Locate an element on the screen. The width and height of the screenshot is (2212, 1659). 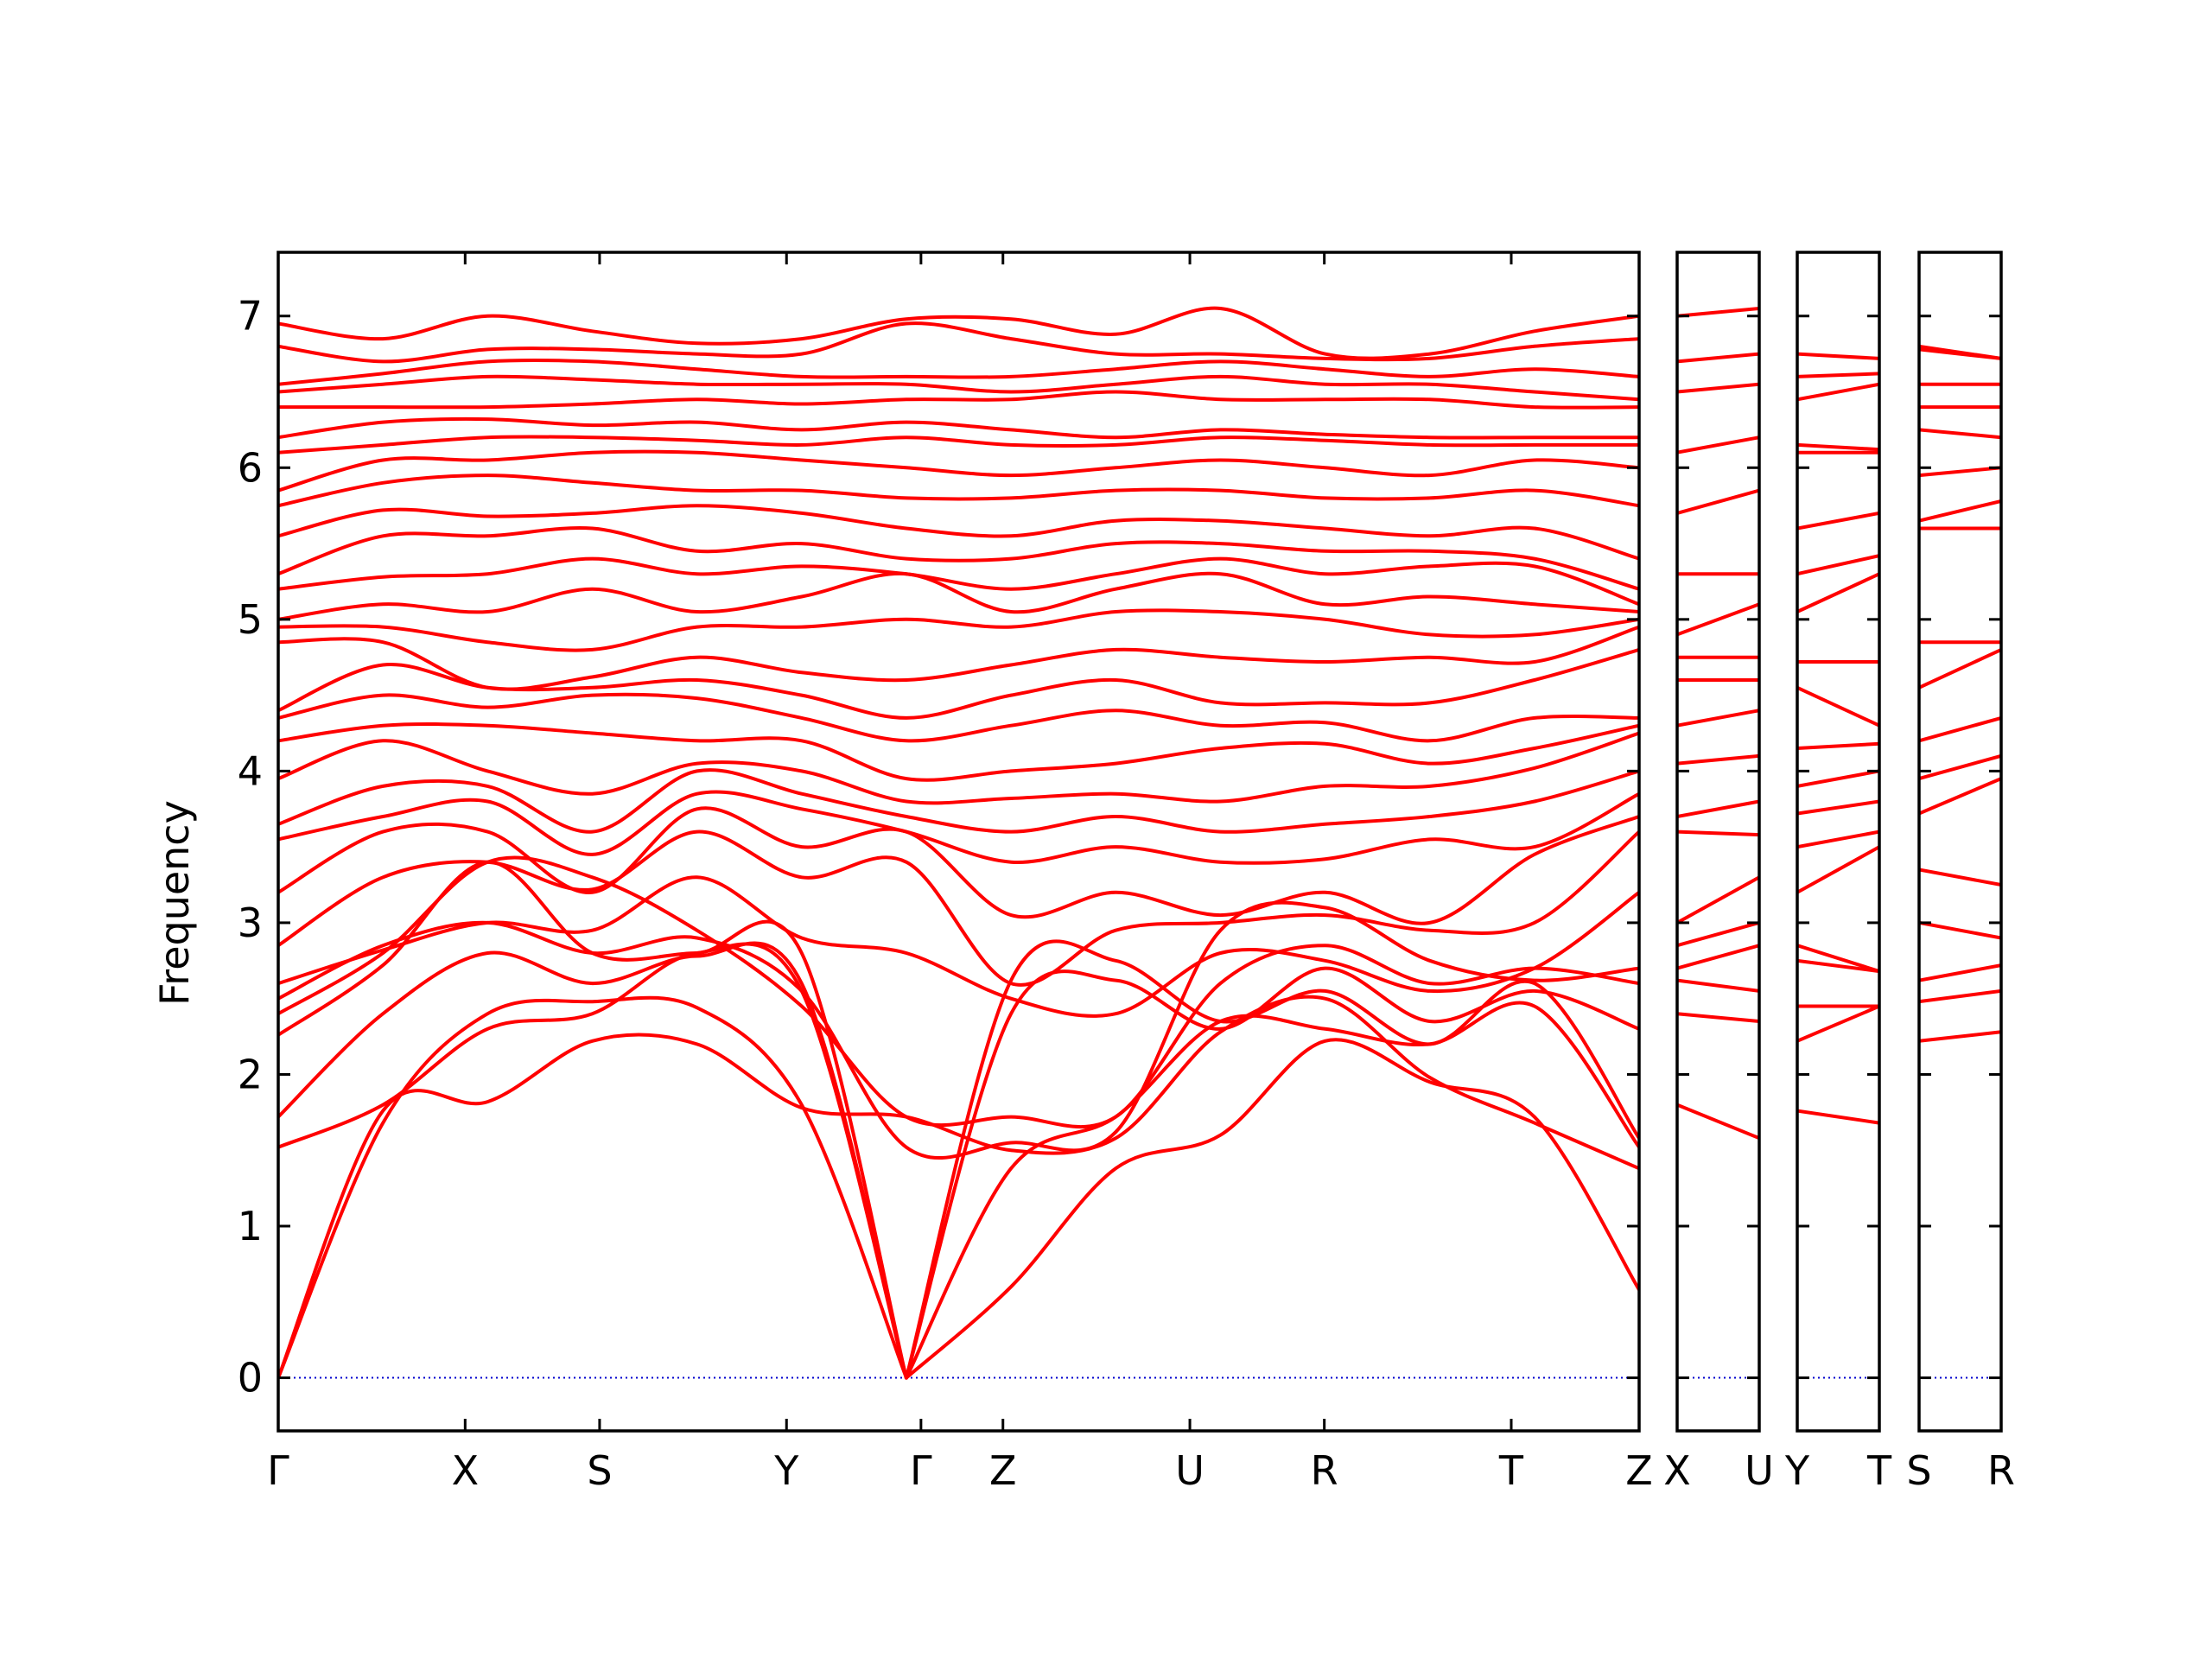
y-tick-label: 1 is located at coordinates (250, 1226).